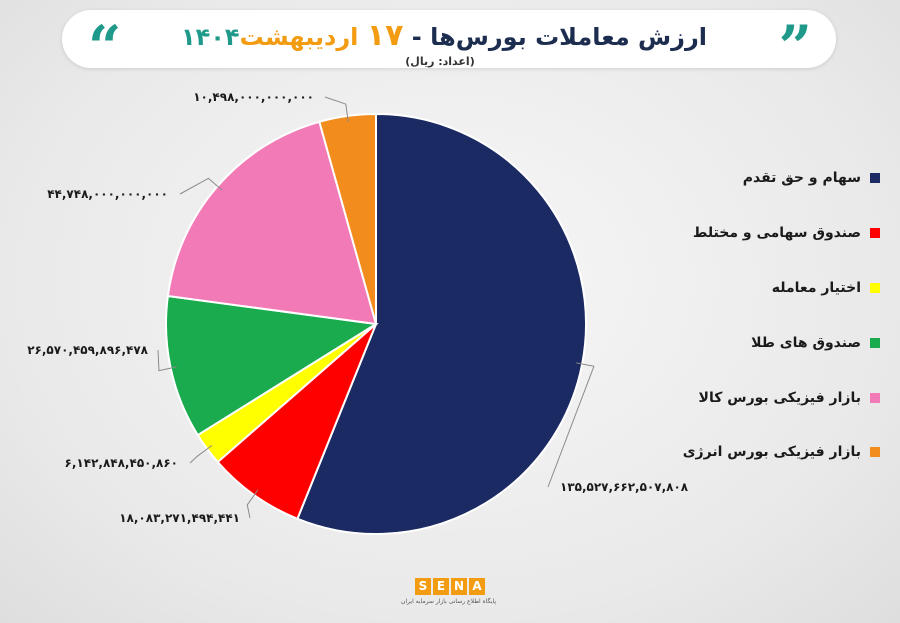  I want to click on legend-item: اختیار معامله, so click(826, 288).